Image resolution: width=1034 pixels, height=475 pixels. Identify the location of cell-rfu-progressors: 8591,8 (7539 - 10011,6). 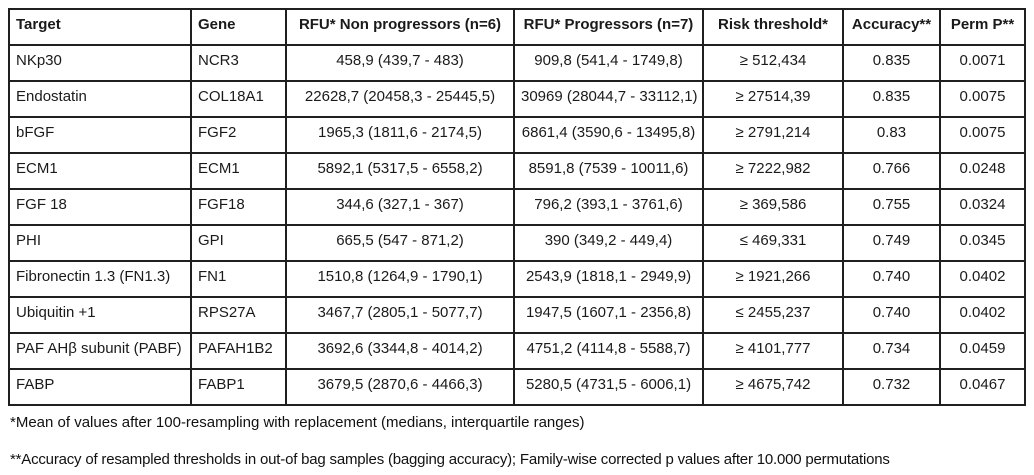
(608, 171).